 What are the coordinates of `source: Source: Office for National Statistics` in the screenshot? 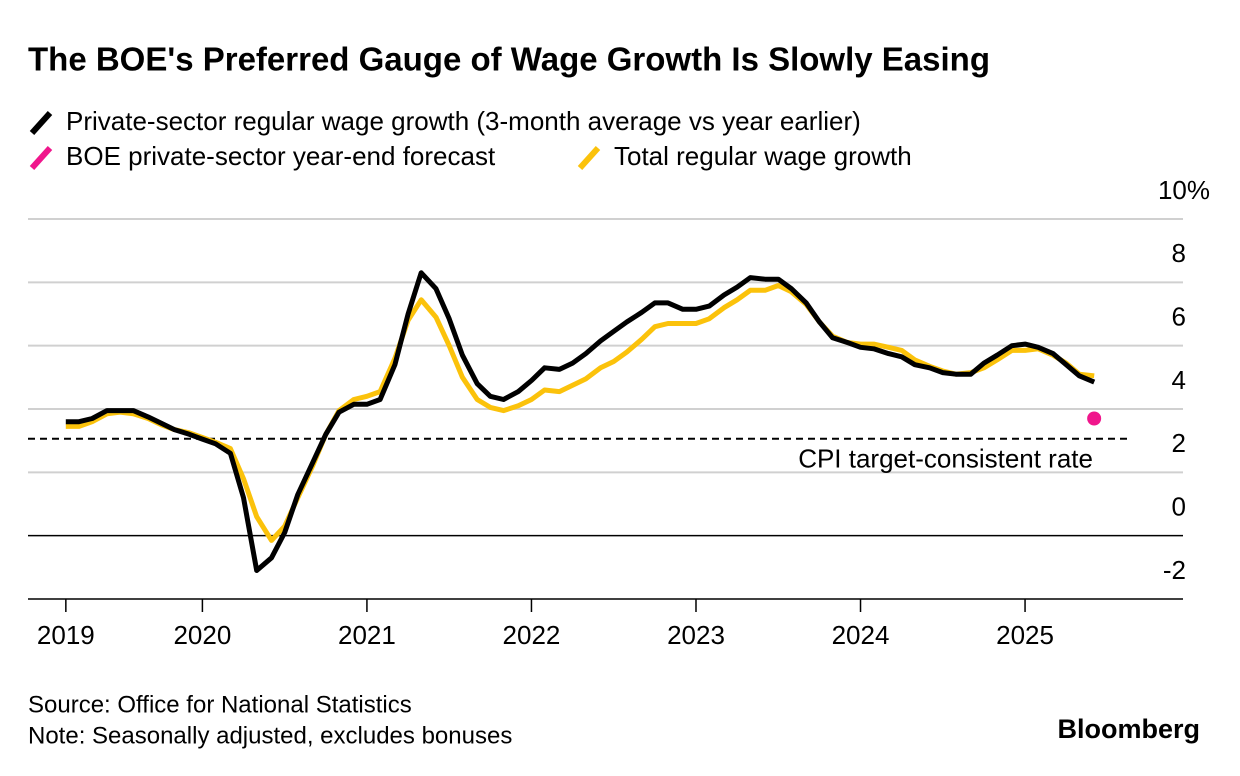 It's located at (220, 704).